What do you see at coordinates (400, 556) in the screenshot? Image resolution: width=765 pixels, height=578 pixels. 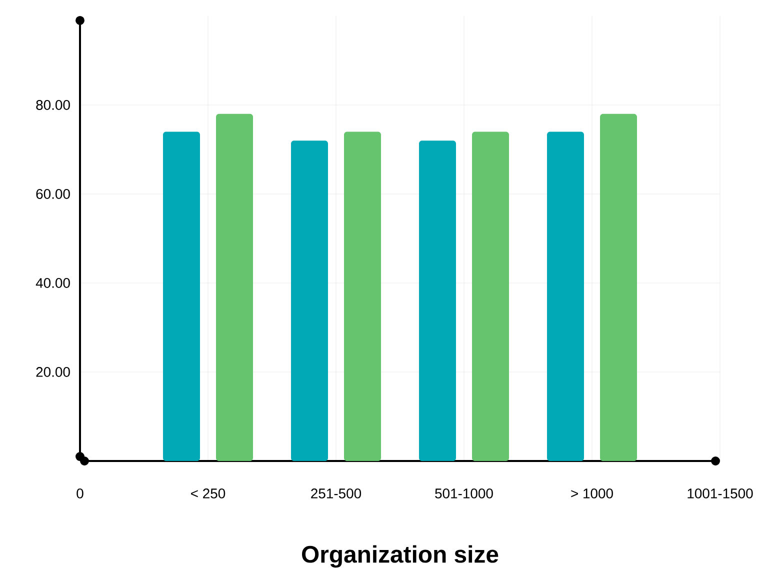 I see `x-axis-title: Organization size` at bounding box center [400, 556].